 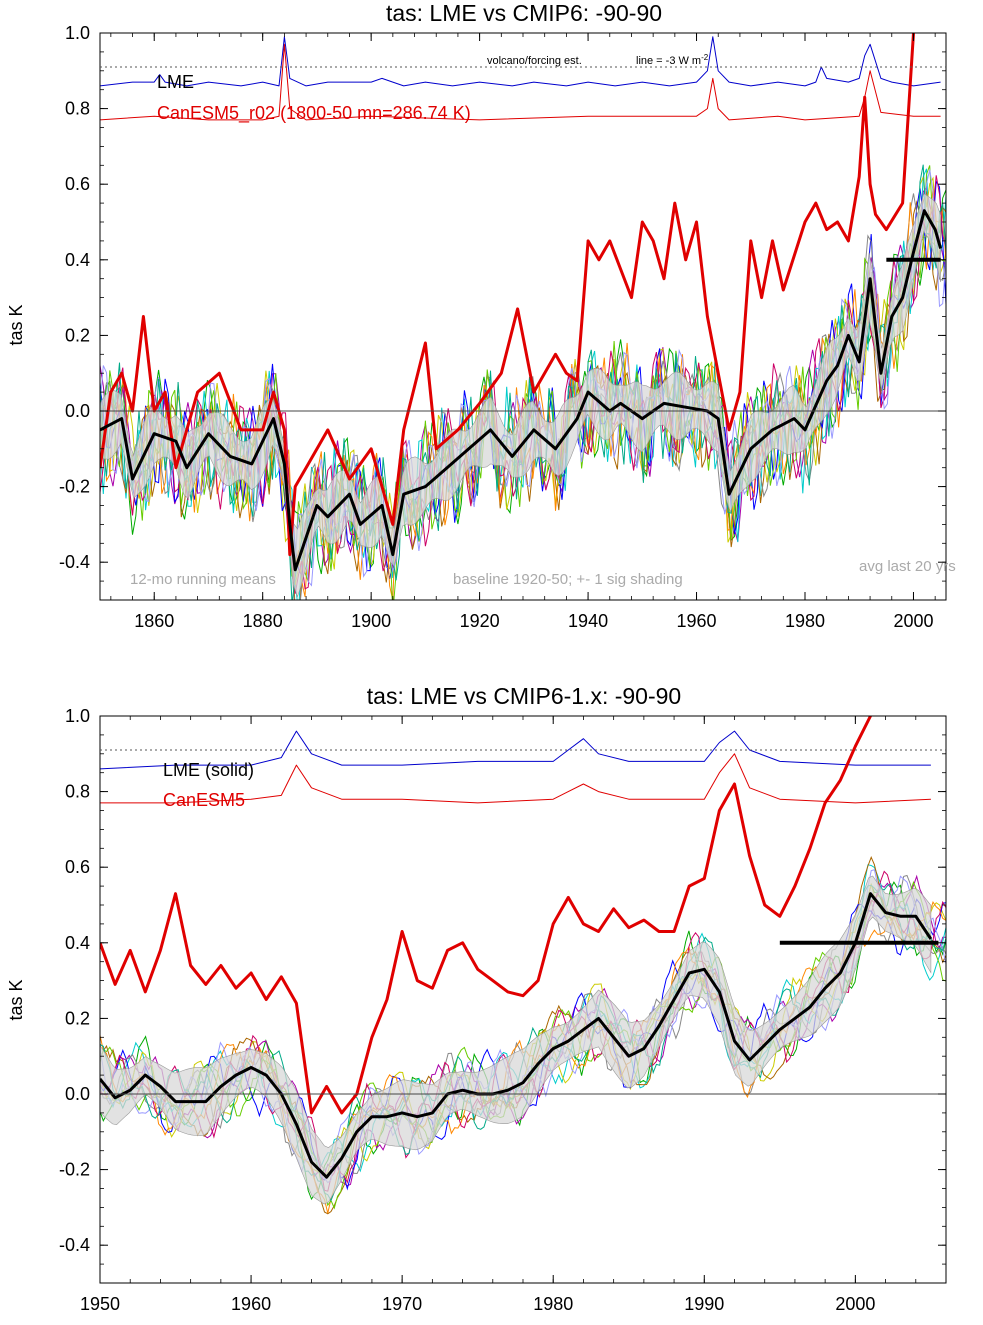 I want to click on x-tick-label: 1880, so click(x=263, y=621).